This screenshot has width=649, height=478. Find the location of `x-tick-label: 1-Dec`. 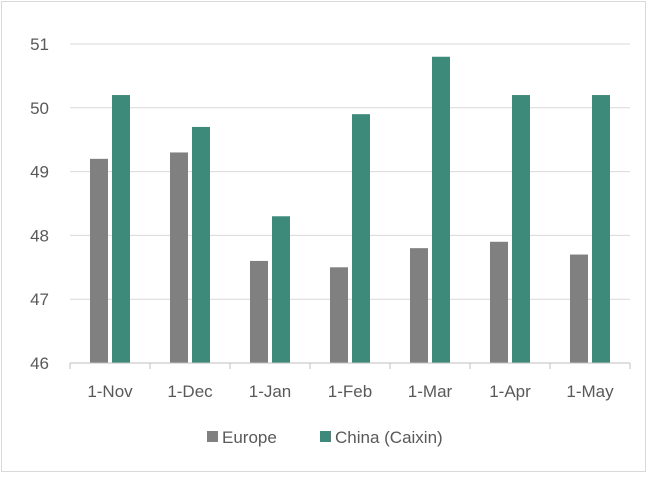

x-tick-label: 1-Dec is located at coordinates (190, 391).